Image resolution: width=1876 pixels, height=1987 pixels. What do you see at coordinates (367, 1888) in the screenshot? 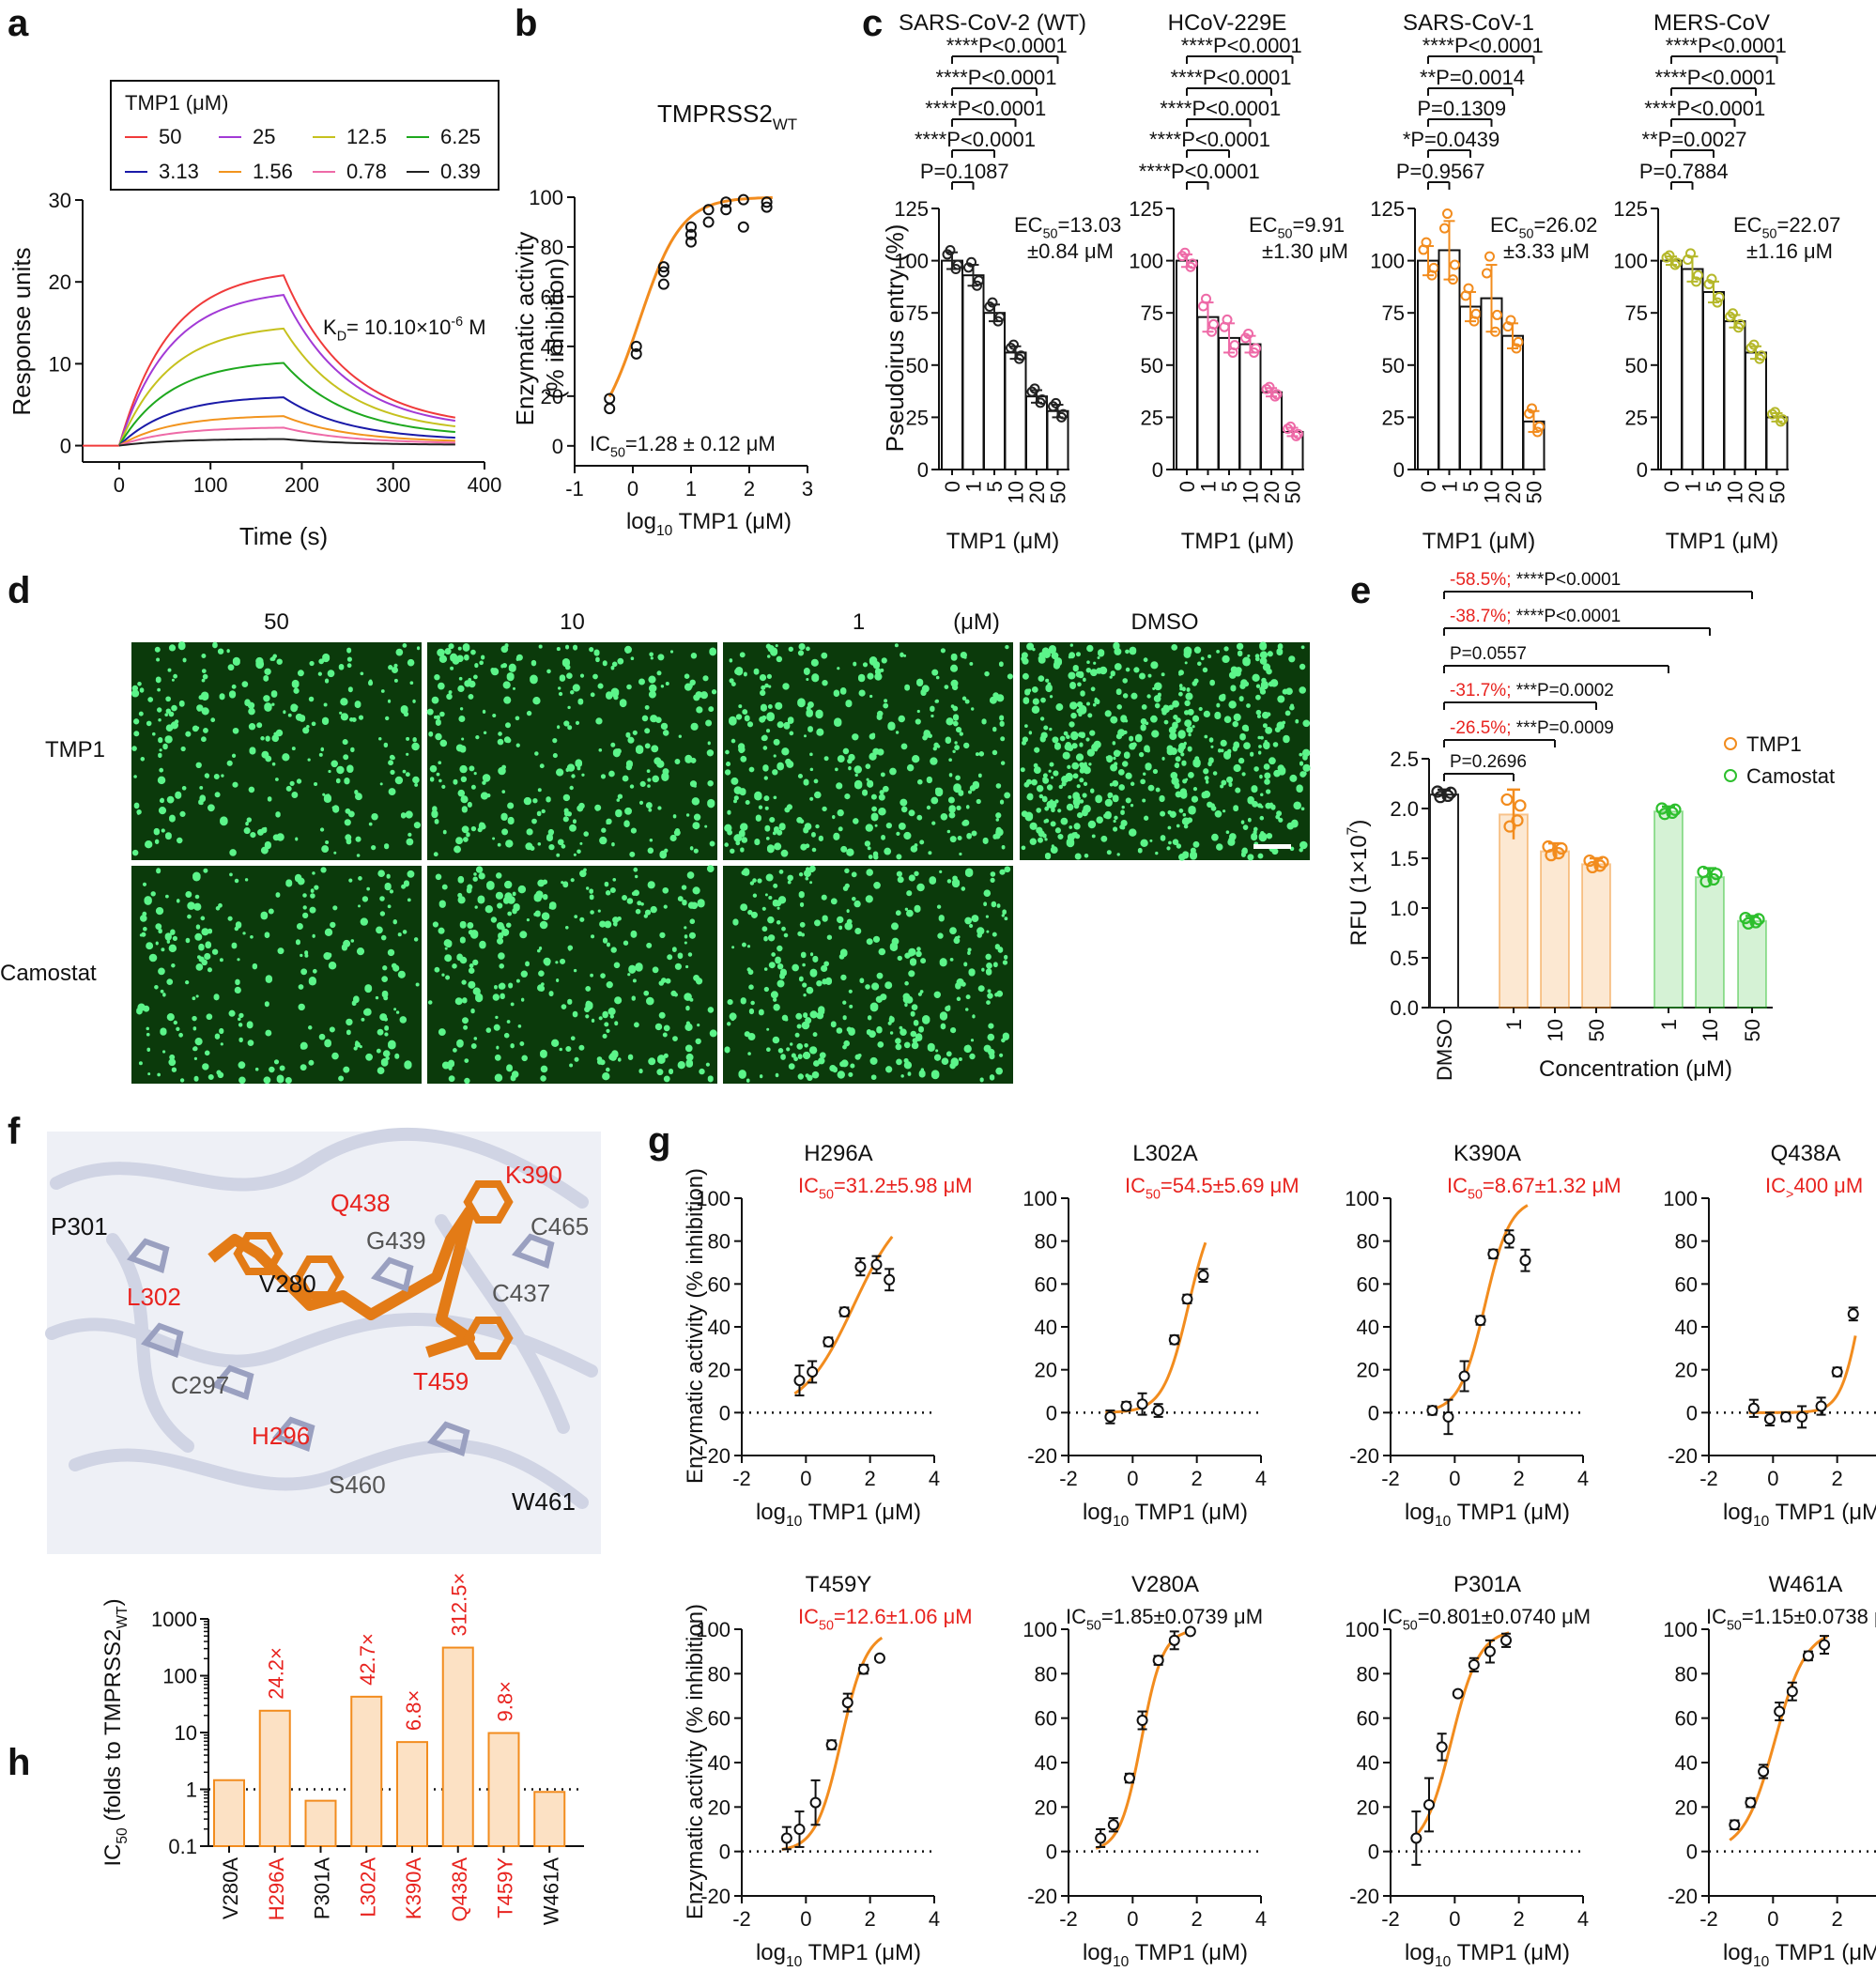
I see `x-tick-label: L302A` at bounding box center [367, 1888].